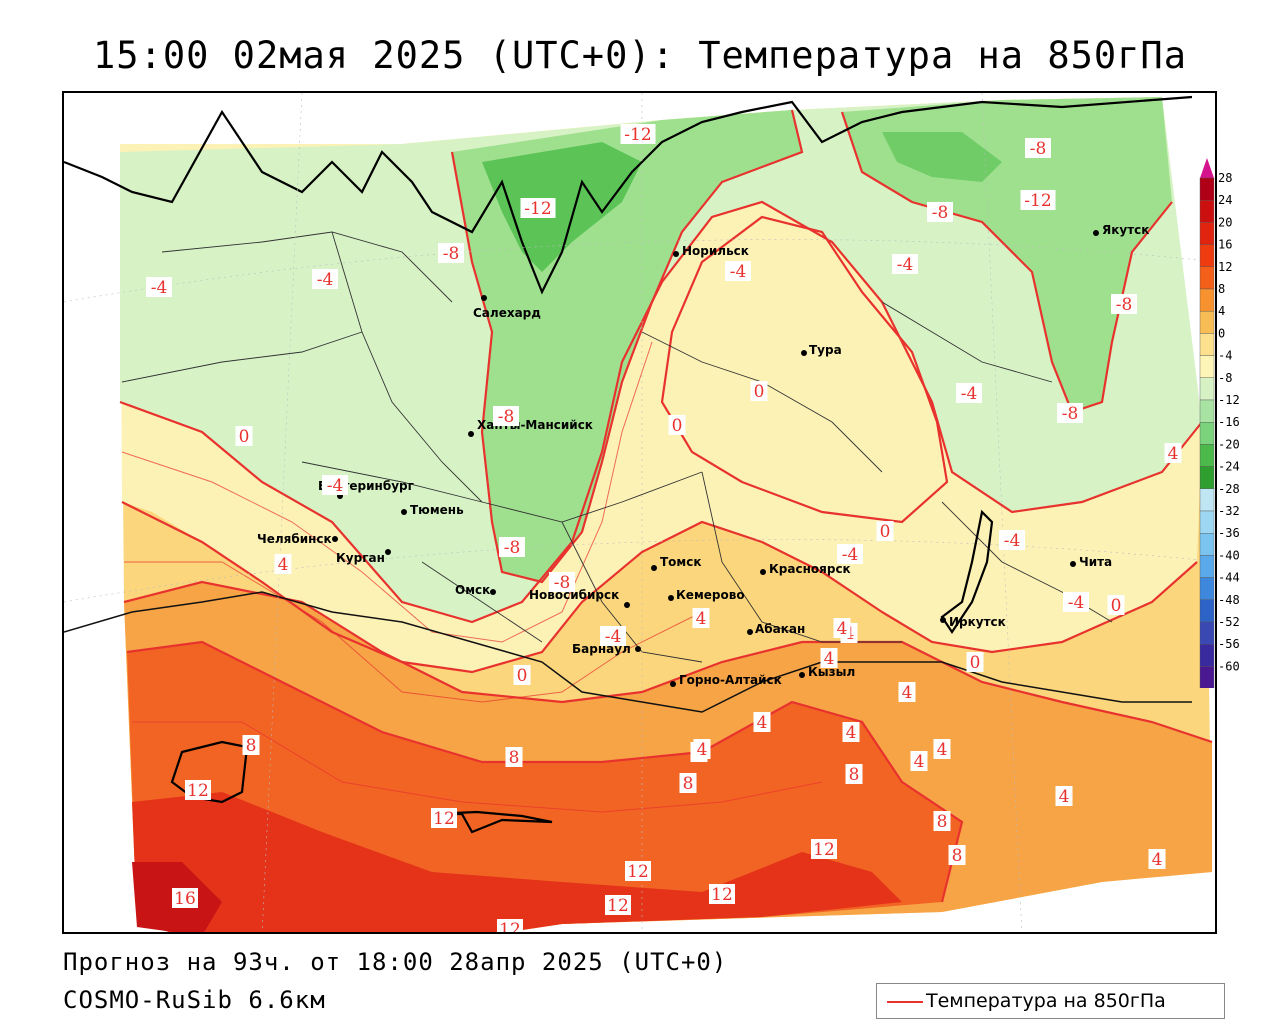 The width and height of the screenshot is (1280, 1024). What do you see at coordinates (810, 569) in the screenshot?
I see `city-label: Красноярск` at bounding box center [810, 569].